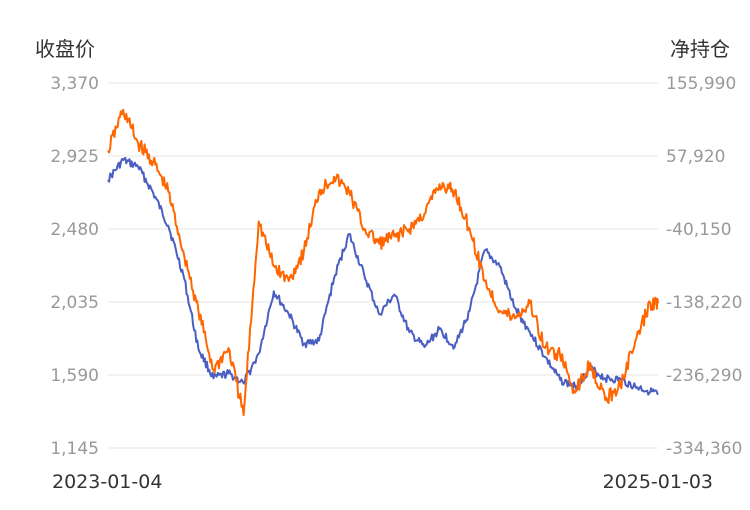  Describe the element at coordinates (74, 266) in the screenshot. I see `y-left-ticks: 3,370 2,925 2,480 2,035 1,590 1,145` at that location.